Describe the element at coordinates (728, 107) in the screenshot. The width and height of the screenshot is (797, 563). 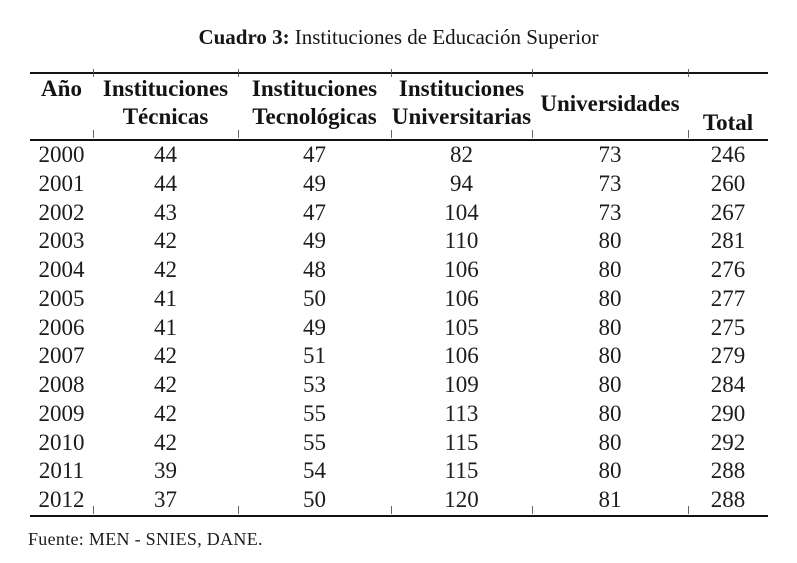
I see `column-header-total: Total` at that location.